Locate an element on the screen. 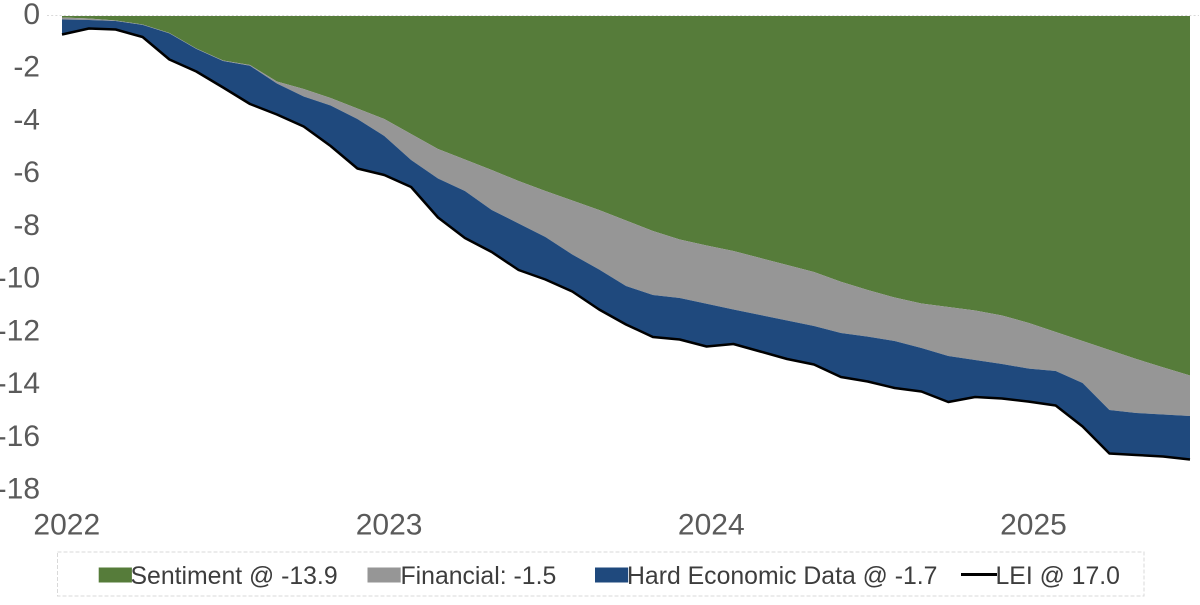  svg-text: LEI @ 17.0 is located at coordinates (1058, 576).